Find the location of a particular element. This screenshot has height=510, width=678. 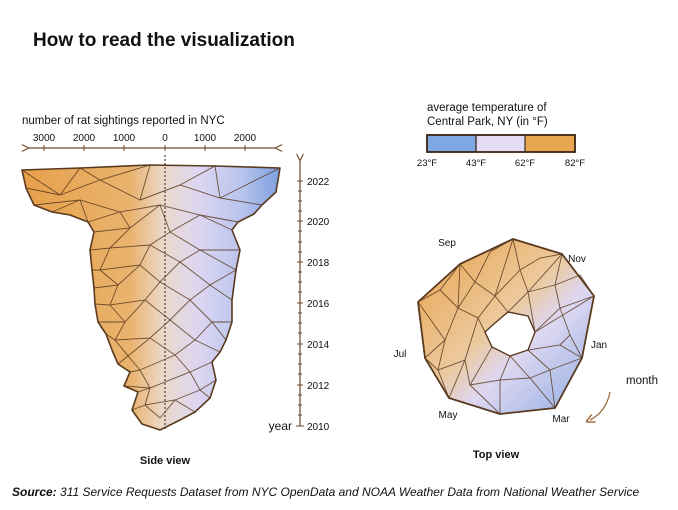

year-tick-label: 2022 is located at coordinates (318, 182).